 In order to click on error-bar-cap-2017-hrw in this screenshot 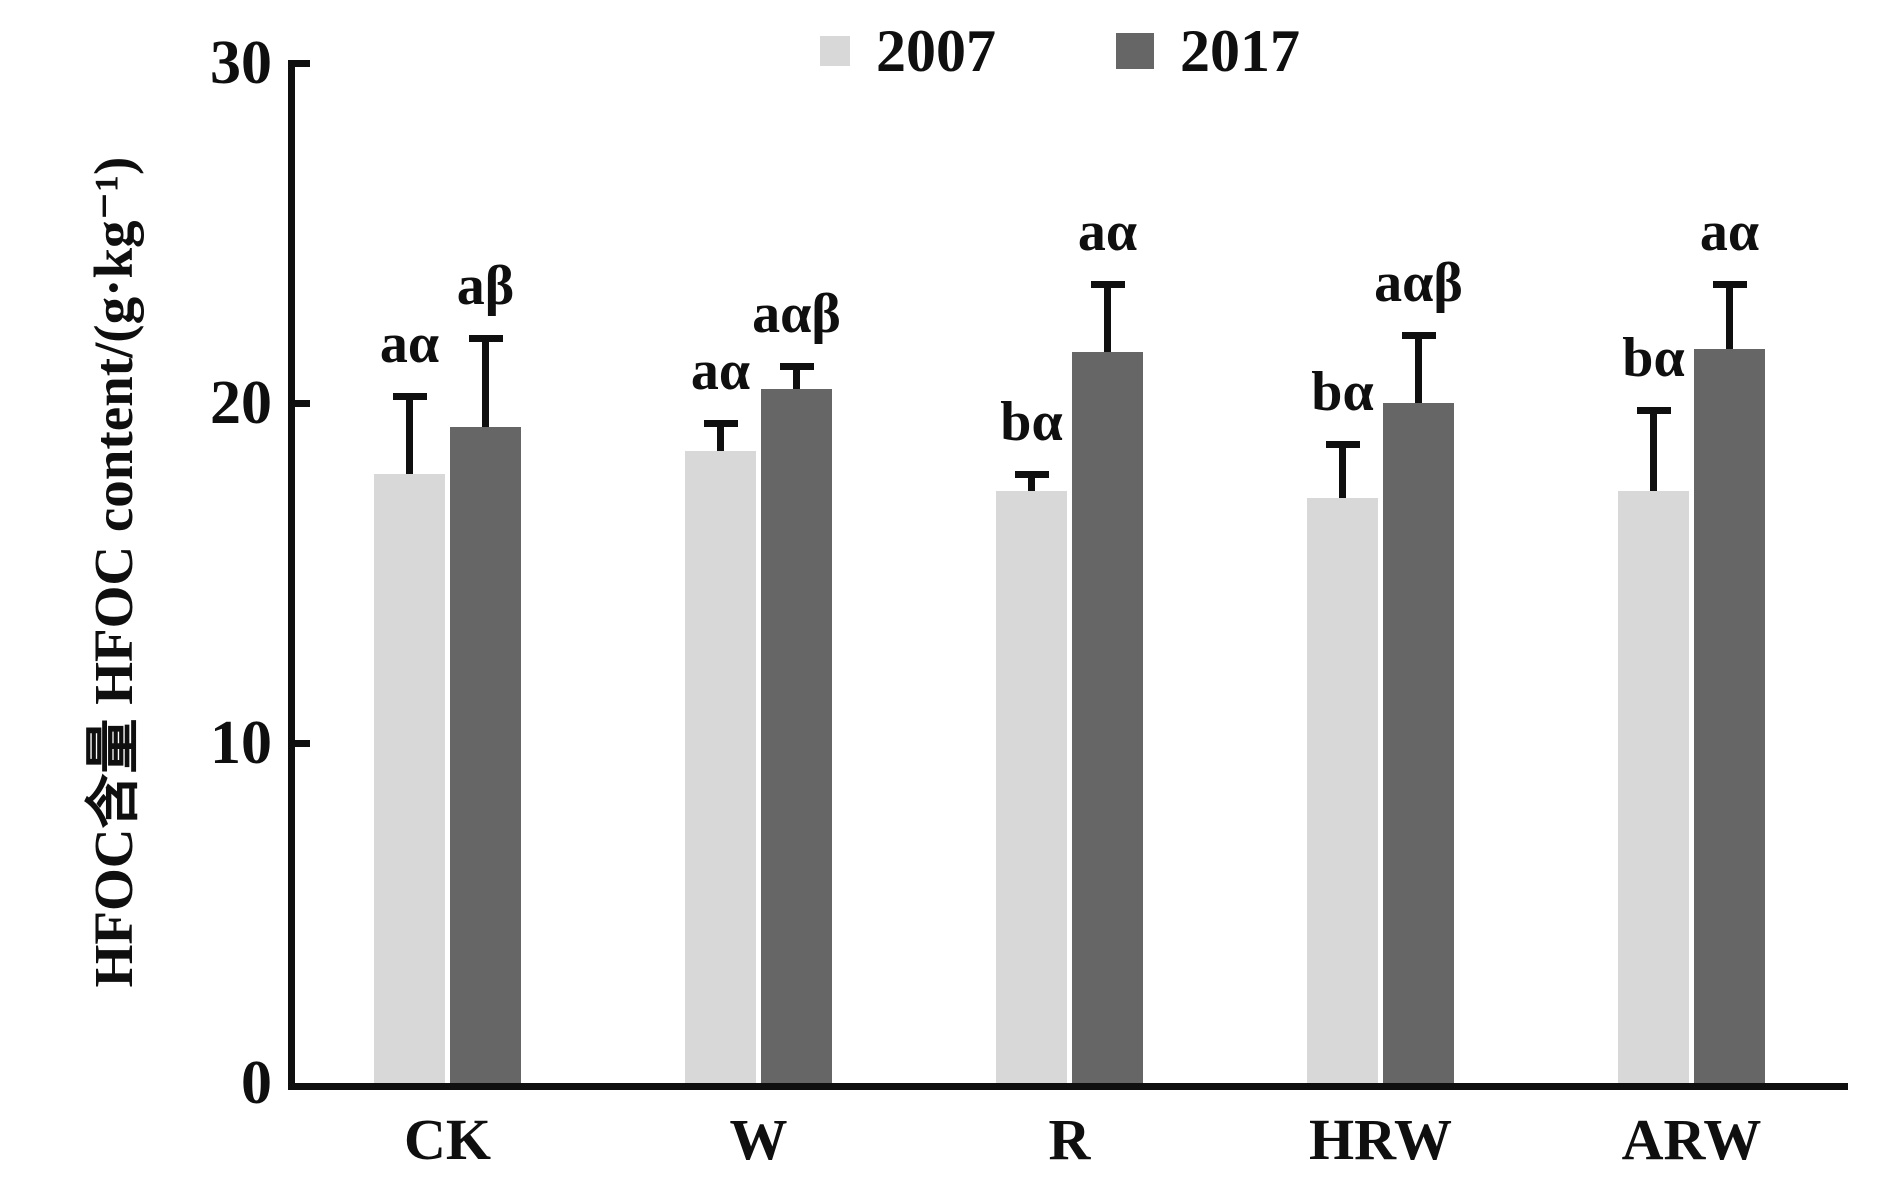, I will do `click(1418, 335)`.